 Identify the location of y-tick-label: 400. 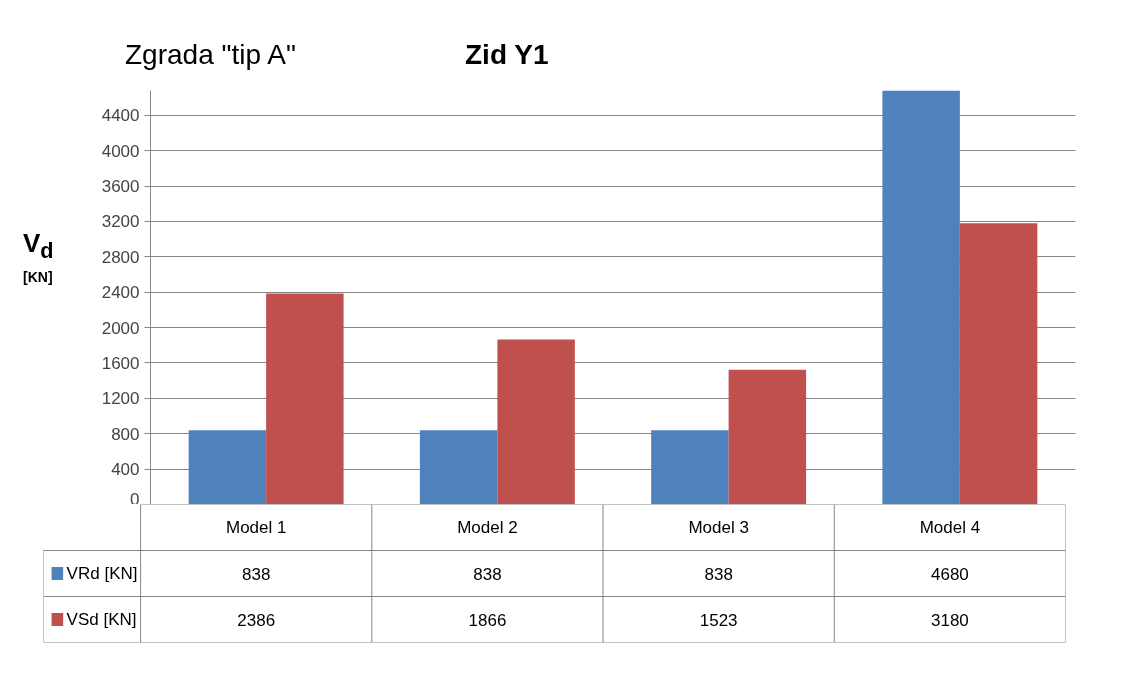
(125, 470).